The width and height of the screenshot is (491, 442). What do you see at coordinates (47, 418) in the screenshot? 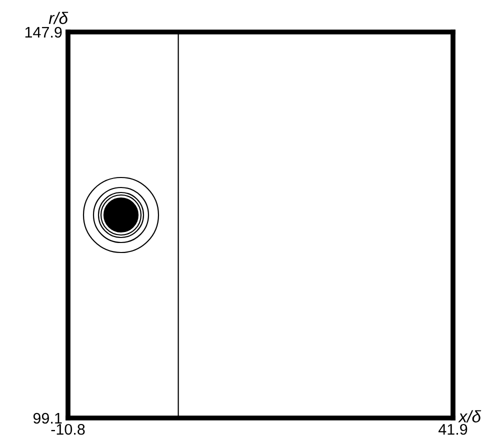
I see `y-tick-label: 99.1` at bounding box center [47, 418].